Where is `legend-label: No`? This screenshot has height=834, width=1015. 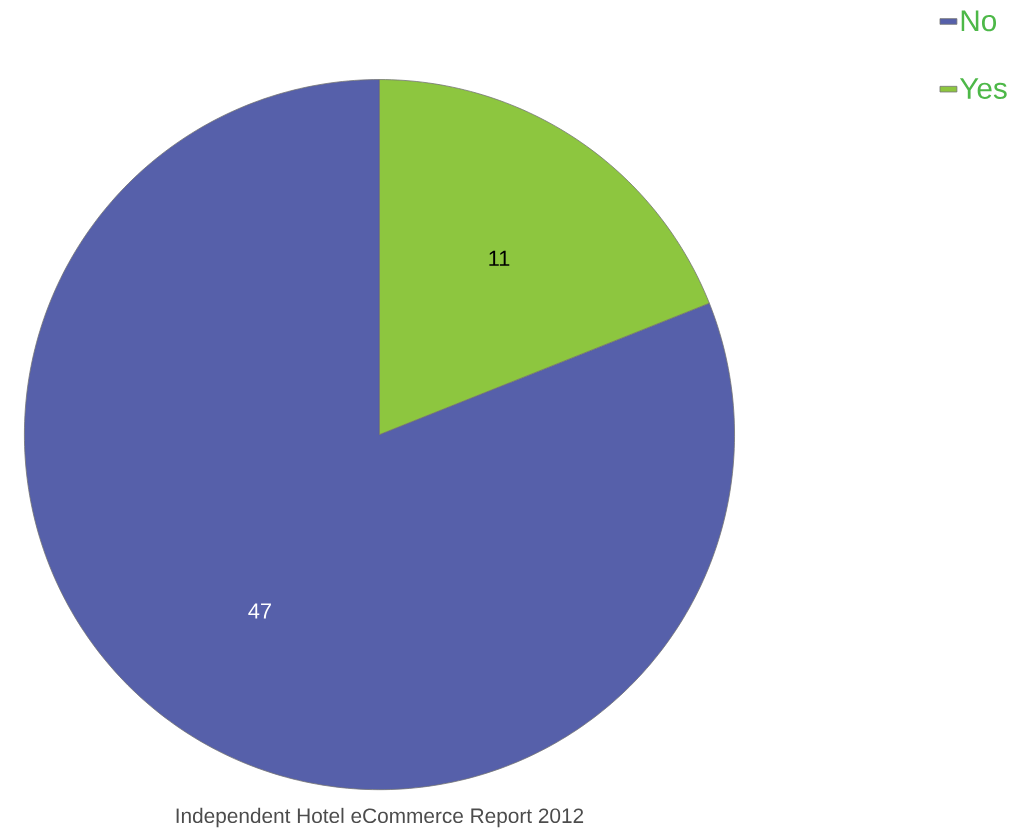
legend-label: No is located at coordinates (979, 21).